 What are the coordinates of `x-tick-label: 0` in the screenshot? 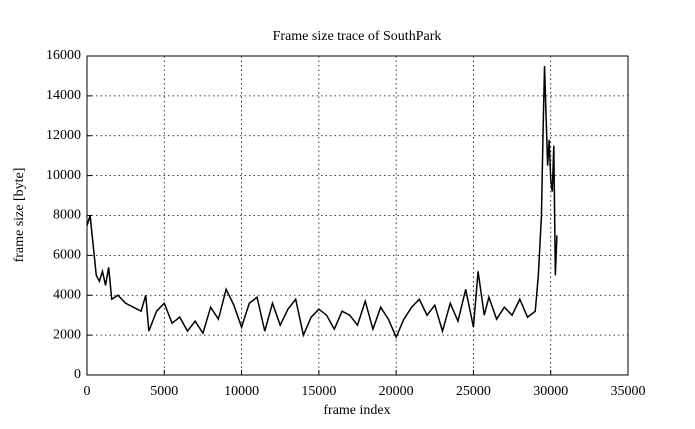 It's located at (87, 391).